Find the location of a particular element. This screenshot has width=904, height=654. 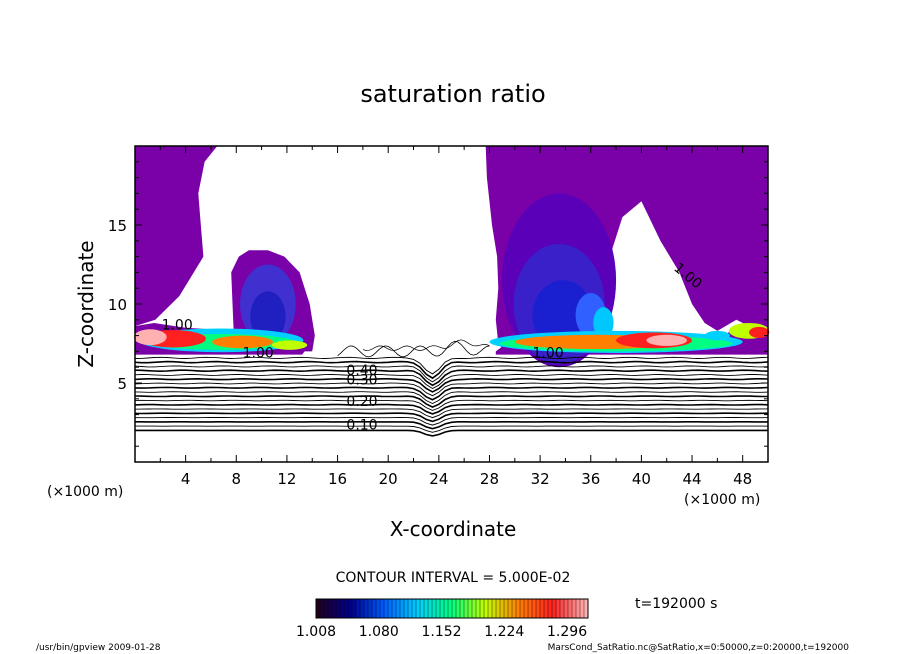

x-tick-label: 8 is located at coordinates (237, 479).